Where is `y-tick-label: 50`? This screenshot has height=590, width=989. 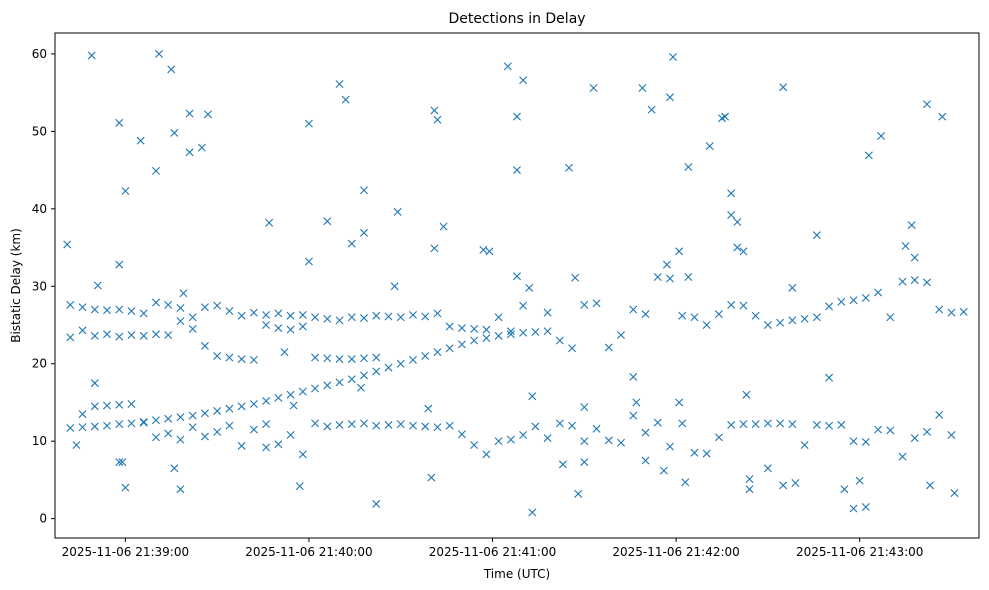
y-tick-label: 50 is located at coordinates (39, 131).